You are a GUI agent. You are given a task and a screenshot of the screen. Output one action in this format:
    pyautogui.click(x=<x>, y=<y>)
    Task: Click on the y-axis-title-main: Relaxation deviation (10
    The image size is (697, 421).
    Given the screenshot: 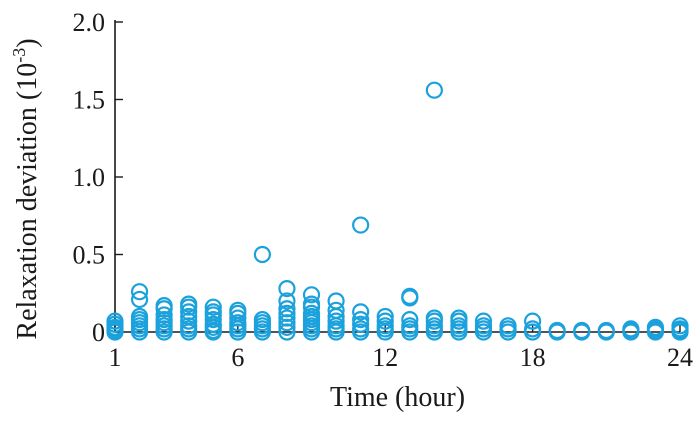 What is the action you would take?
    pyautogui.click(x=27, y=201)
    